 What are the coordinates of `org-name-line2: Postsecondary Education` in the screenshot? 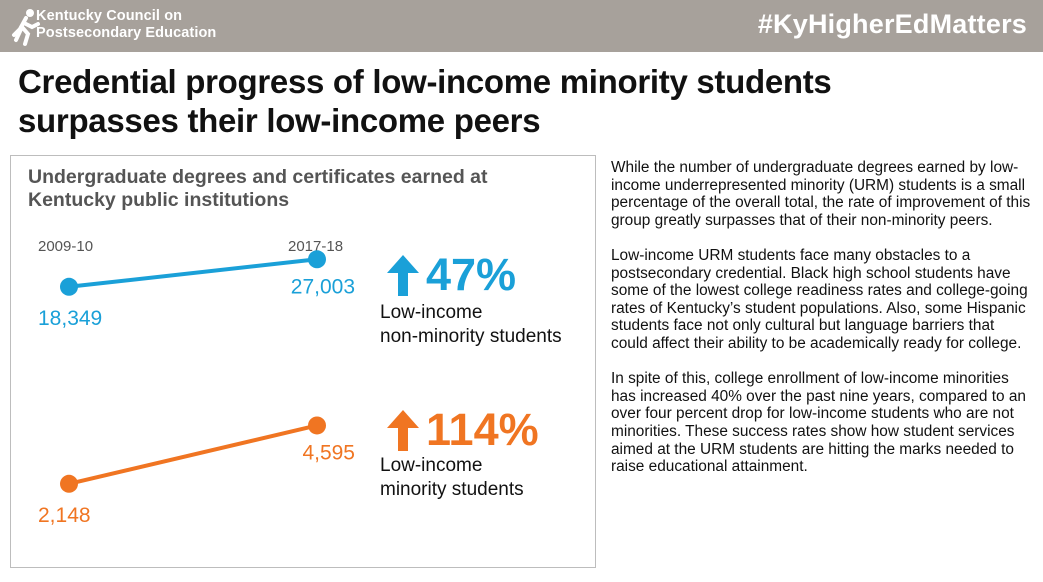 It's located at (126, 33).